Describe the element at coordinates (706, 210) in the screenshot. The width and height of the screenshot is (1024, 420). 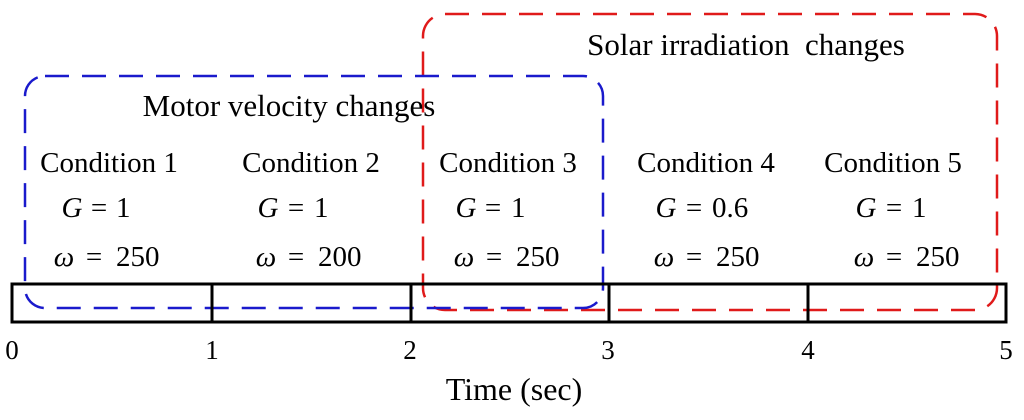
I see `condition-4: Condition 4 G = 0.6 ω = 250` at that location.